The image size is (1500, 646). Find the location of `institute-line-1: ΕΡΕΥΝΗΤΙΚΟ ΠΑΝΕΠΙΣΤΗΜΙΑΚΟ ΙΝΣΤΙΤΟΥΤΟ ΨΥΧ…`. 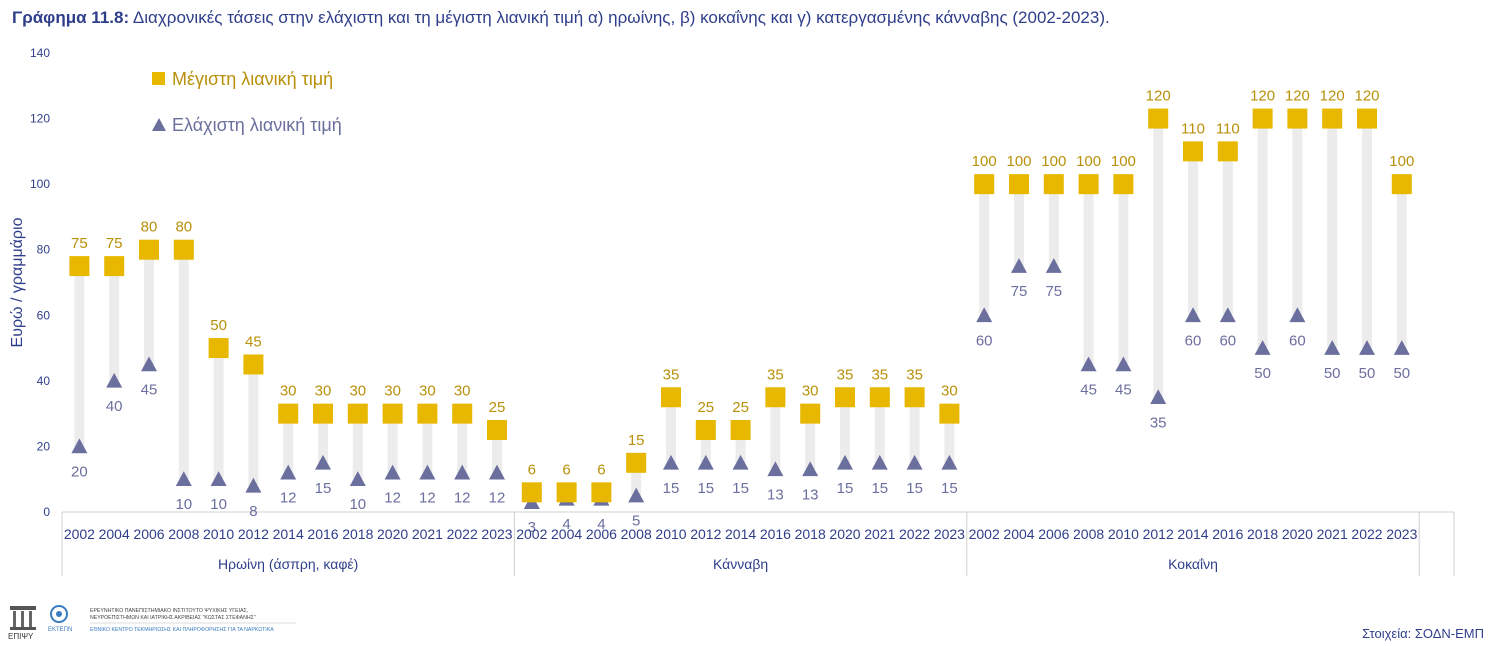

institute-line-1: ΕΡΕΥΝΗΤΙΚΟ ΠΑΝΕΠΙΣΤΗΜΙΑΚΟ ΙΝΣΤΙΤΟΥΤΟ ΨΥΧ… is located at coordinates (169, 611).